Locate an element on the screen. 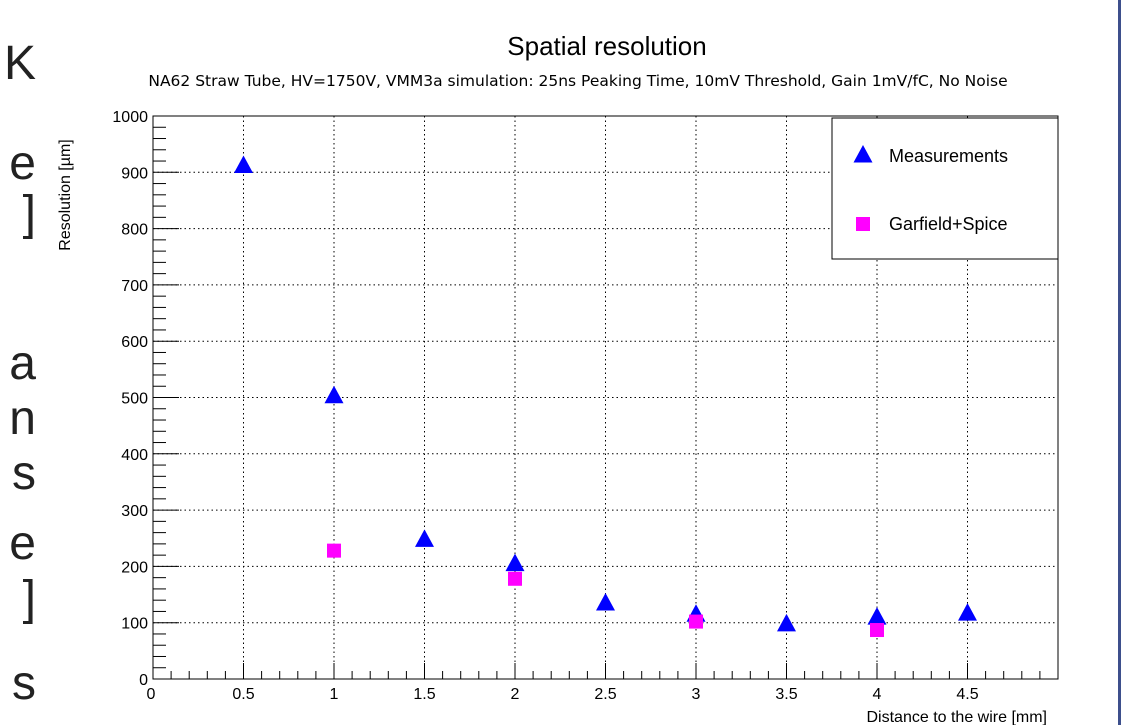 This screenshot has height=725, width=1128. y-tick-label: 1000 is located at coordinates (130, 117).